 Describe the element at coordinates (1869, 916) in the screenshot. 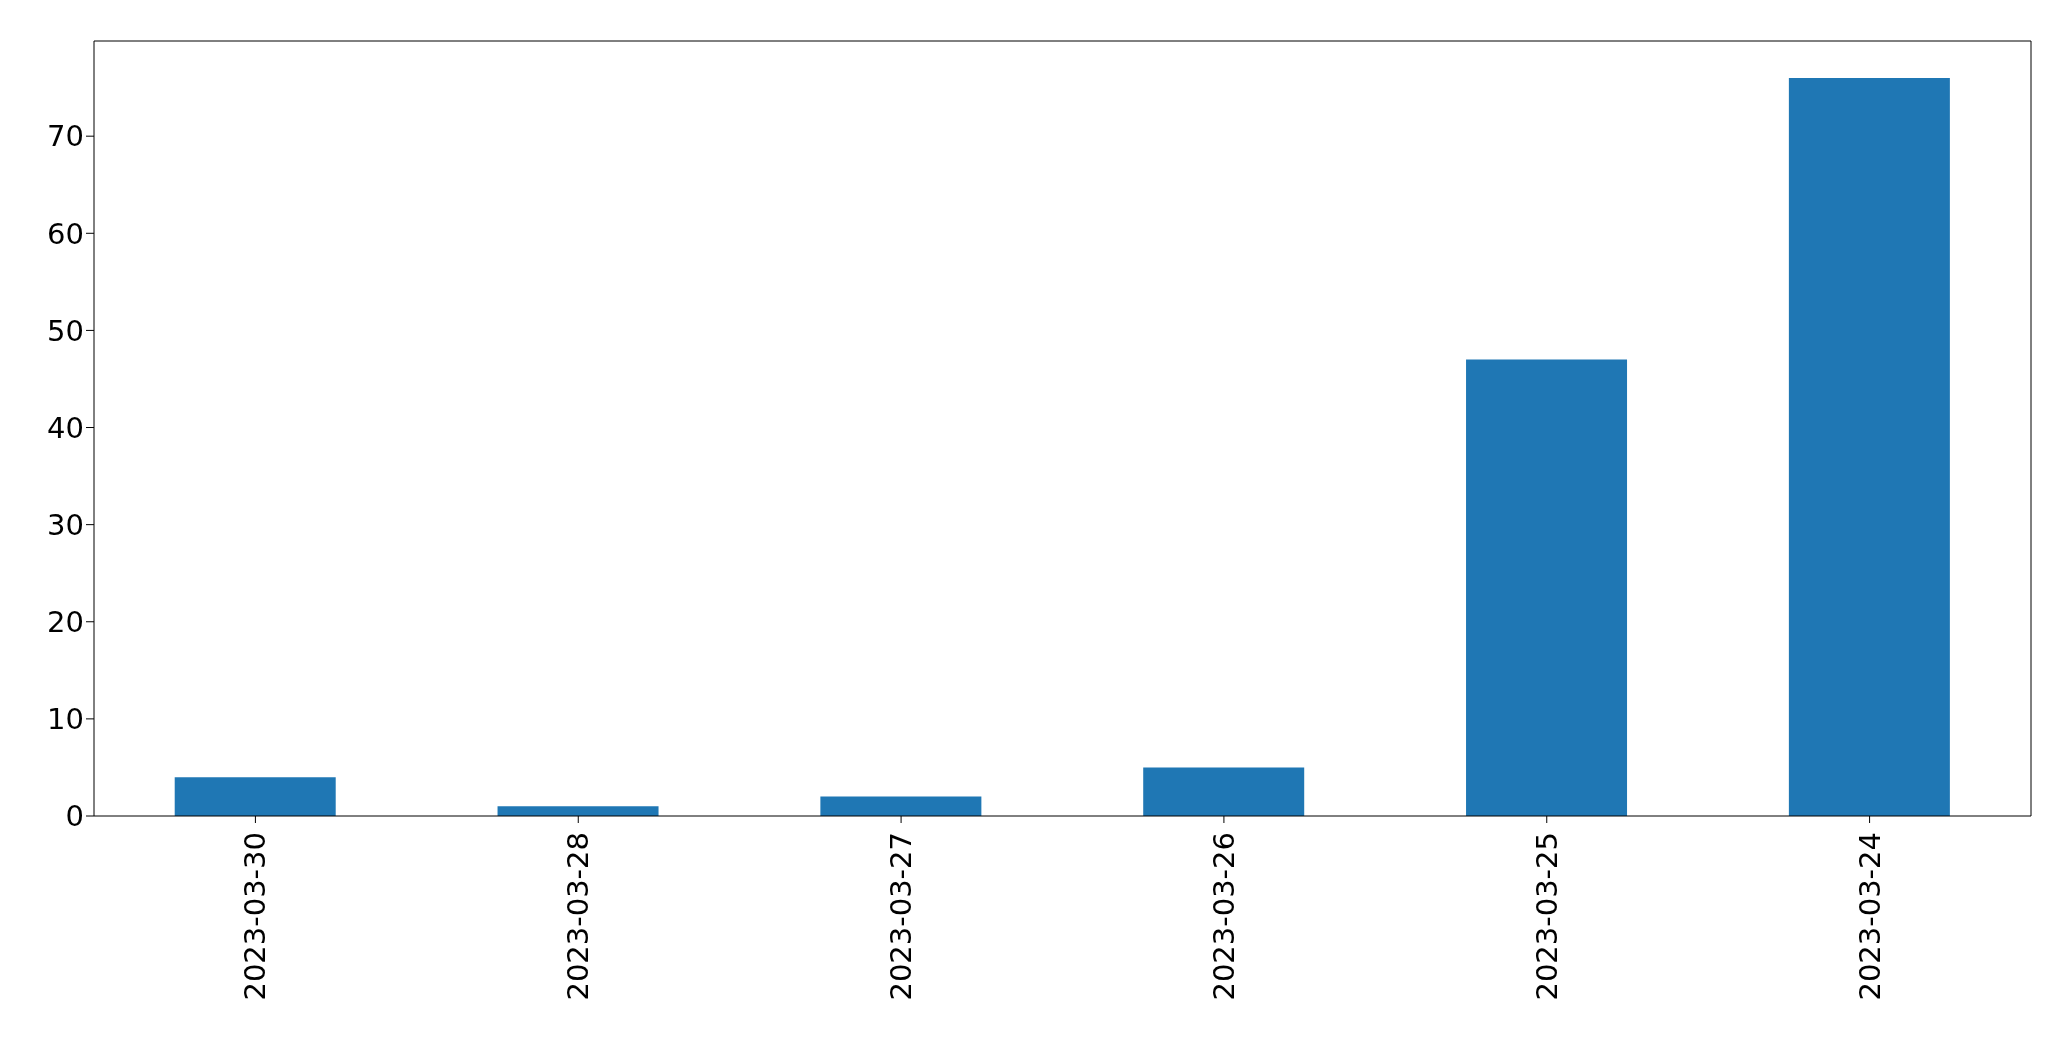

I see `x-tick-label: 2023-03-24` at that location.